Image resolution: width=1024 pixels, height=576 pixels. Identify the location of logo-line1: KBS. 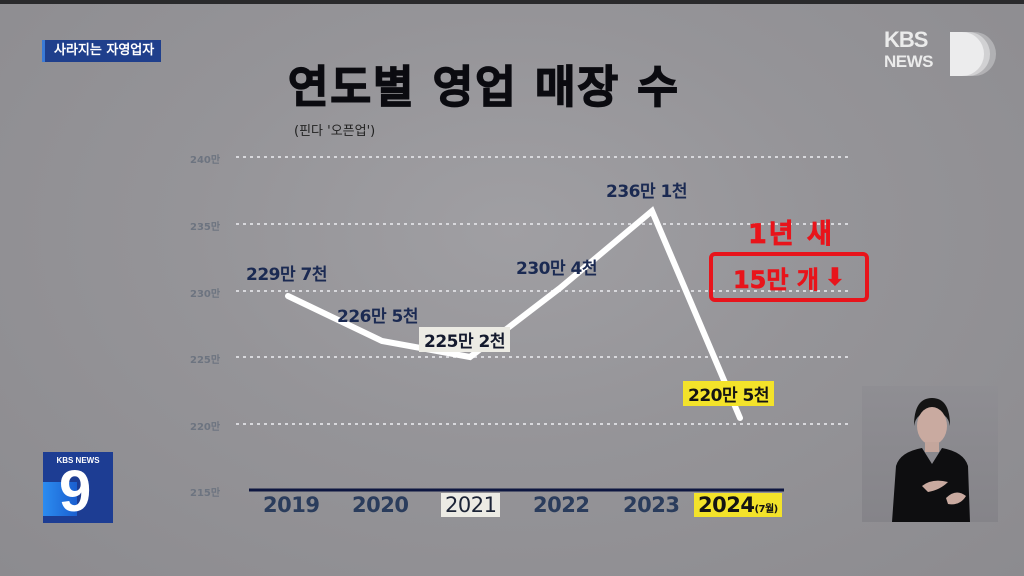
(906, 39).